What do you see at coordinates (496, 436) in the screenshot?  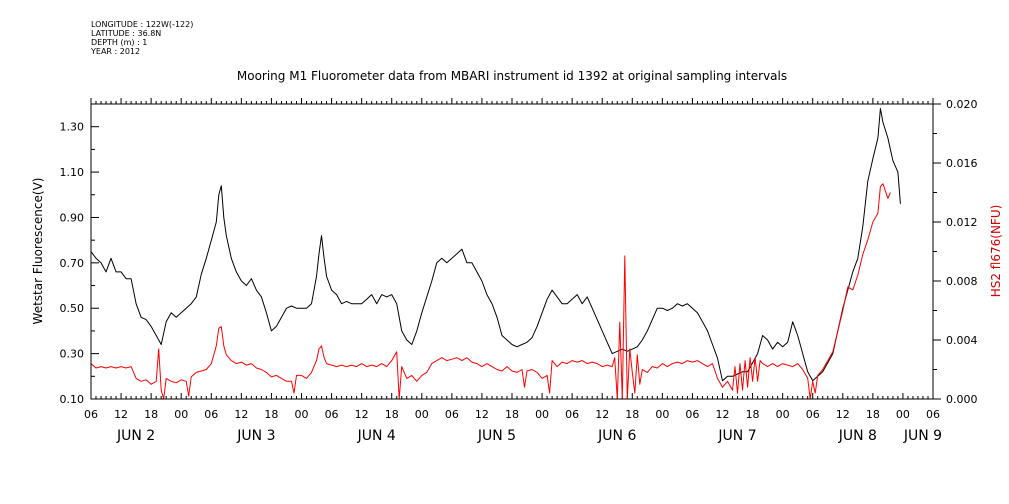 I see `x-day-label: JUN 5` at bounding box center [496, 436].